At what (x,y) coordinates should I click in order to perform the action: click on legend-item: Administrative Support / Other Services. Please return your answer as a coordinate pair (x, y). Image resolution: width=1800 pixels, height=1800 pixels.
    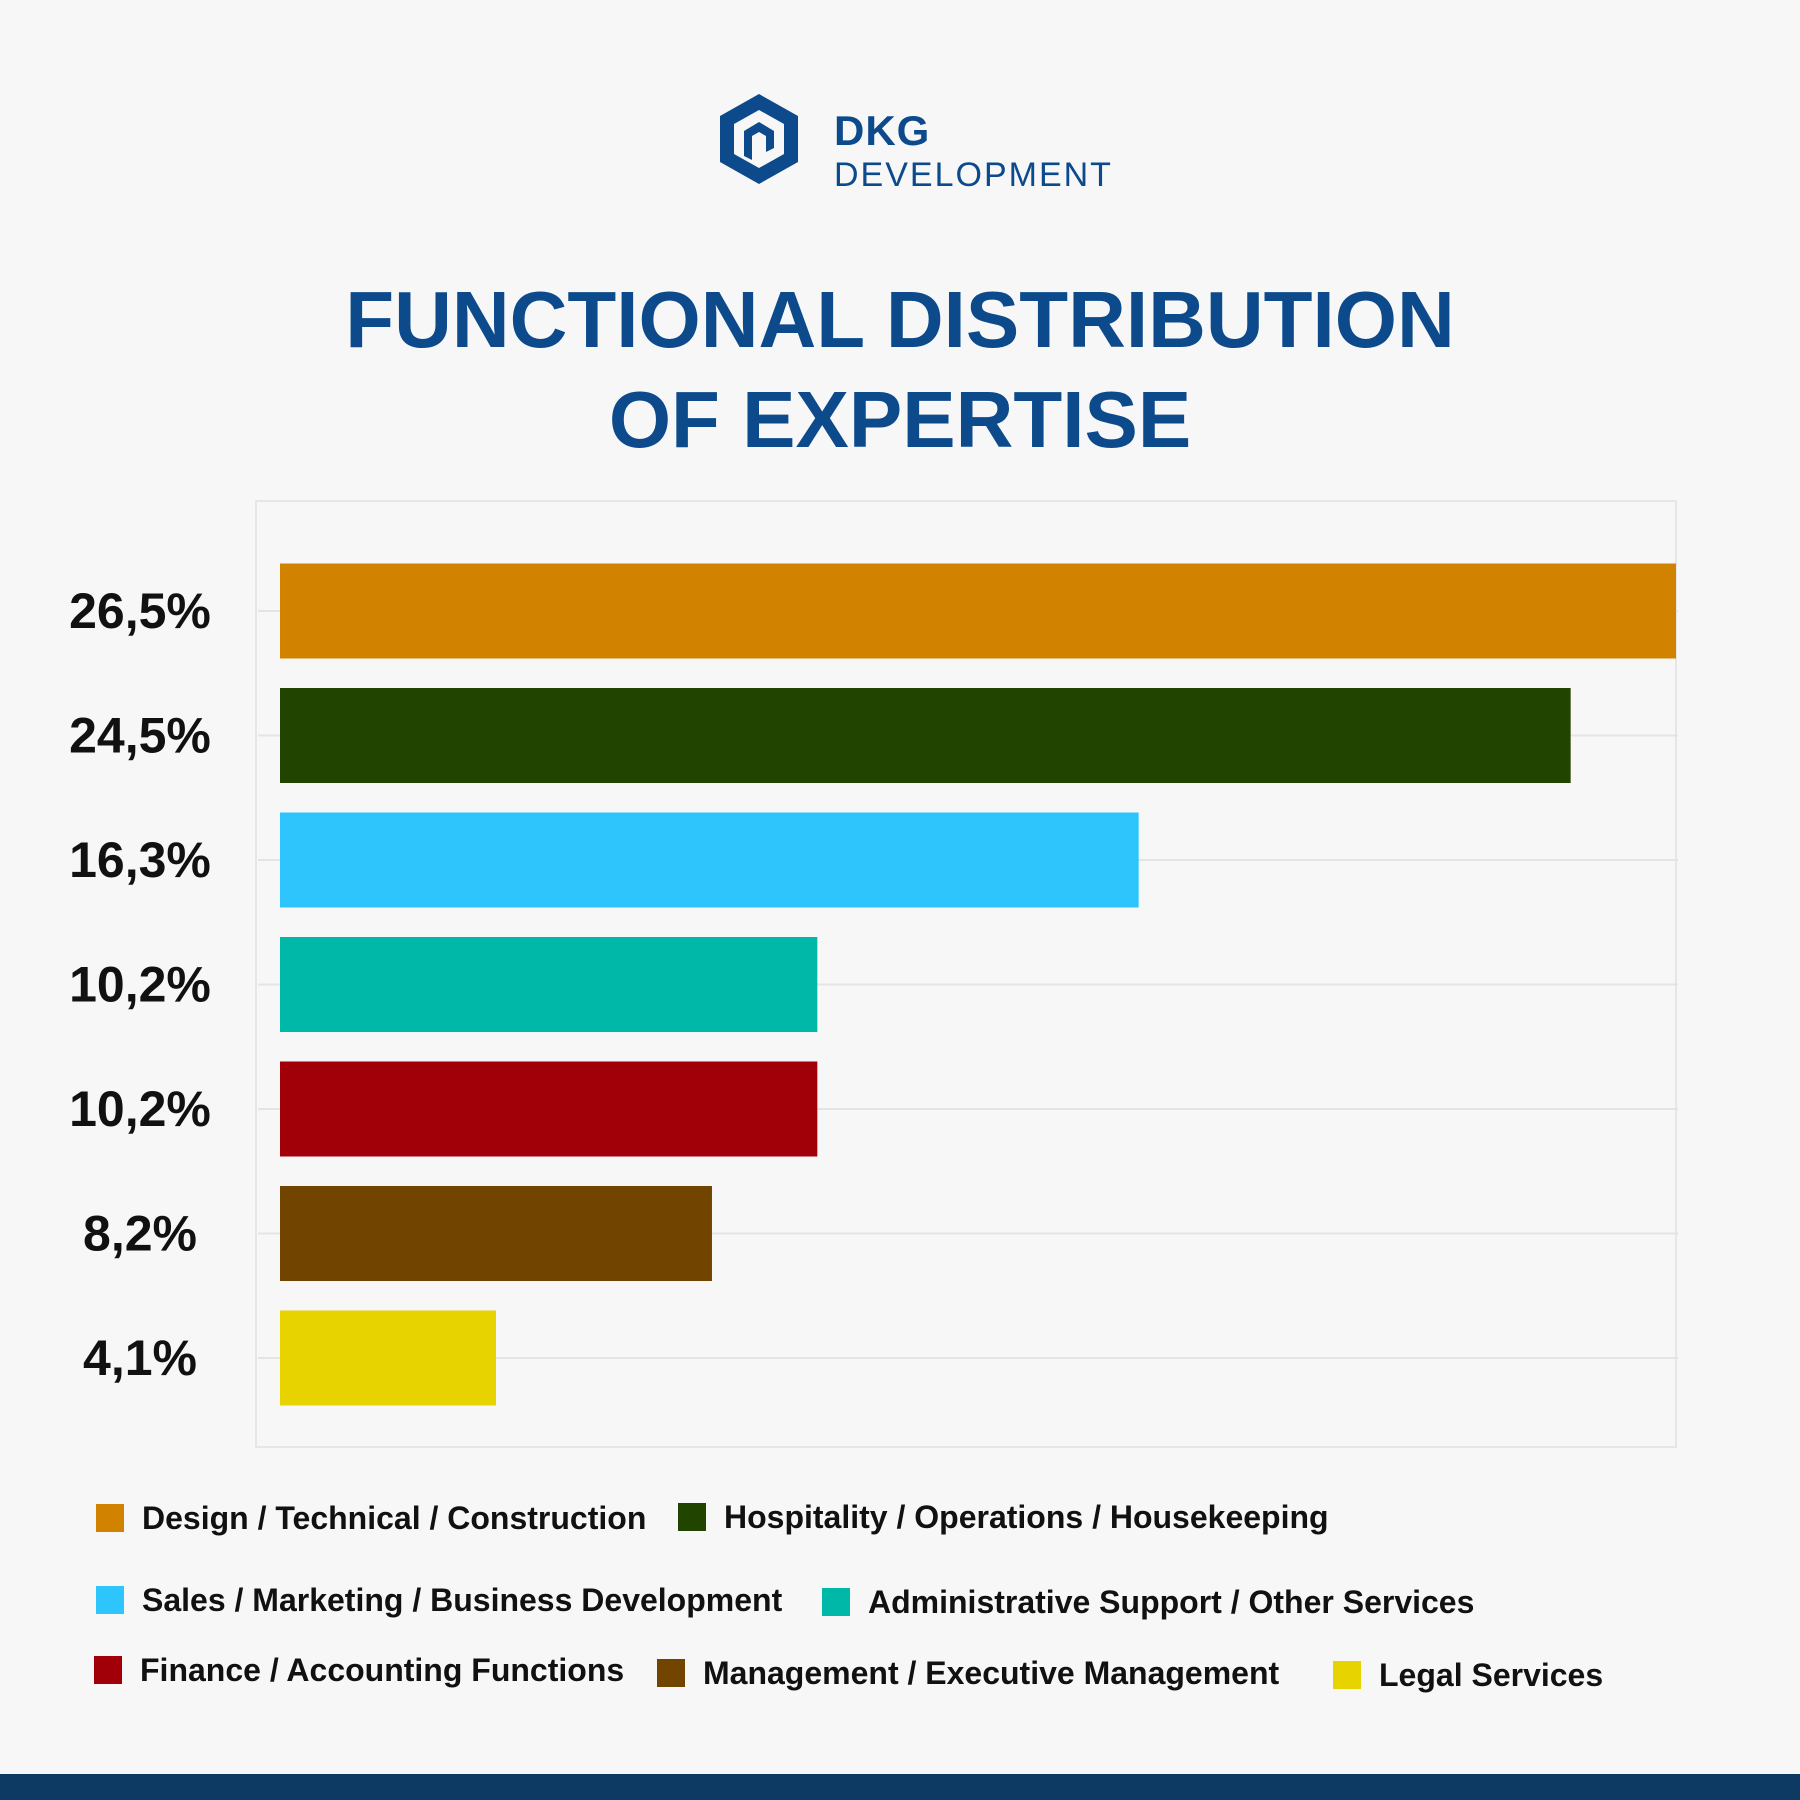
    Looking at the image, I should click on (1148, 1602).